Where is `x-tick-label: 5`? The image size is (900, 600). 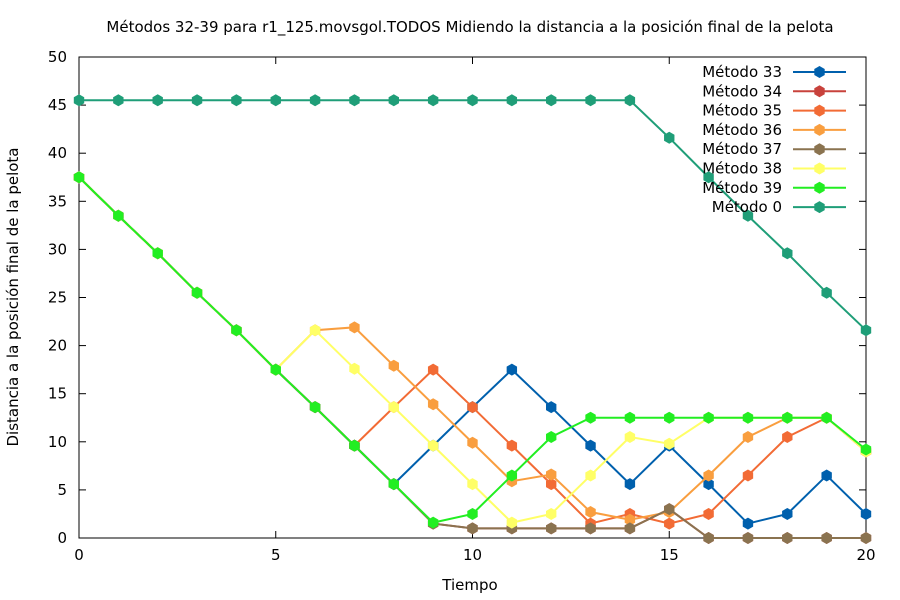 x-tick-label: 5 is located at coordinates (276, 555).